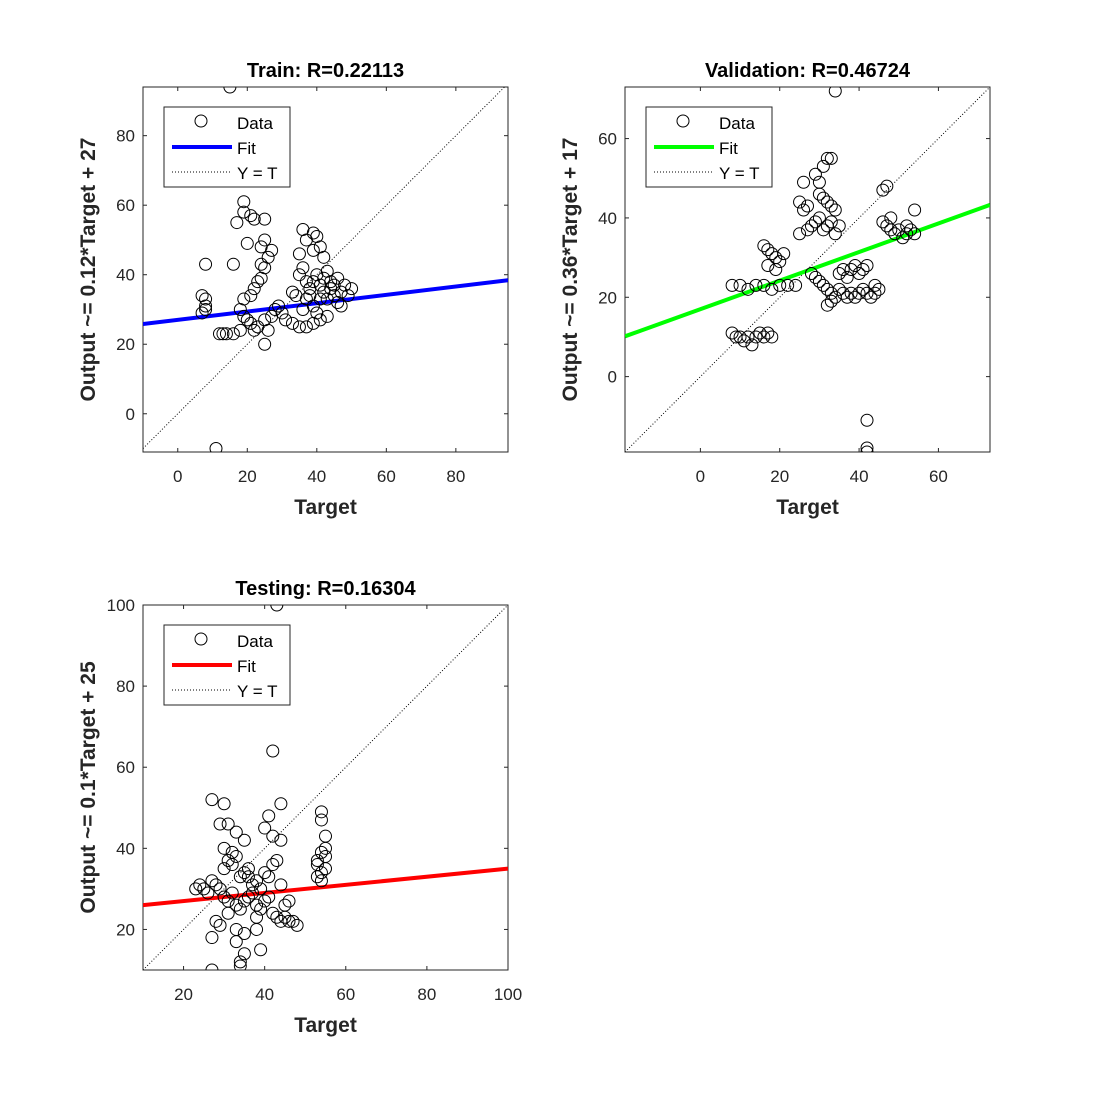 This screenshot has height=1094, width=1094. I want to click on y-axis-label: Output ~= 0.36*Target + 17, so click(570, 270).